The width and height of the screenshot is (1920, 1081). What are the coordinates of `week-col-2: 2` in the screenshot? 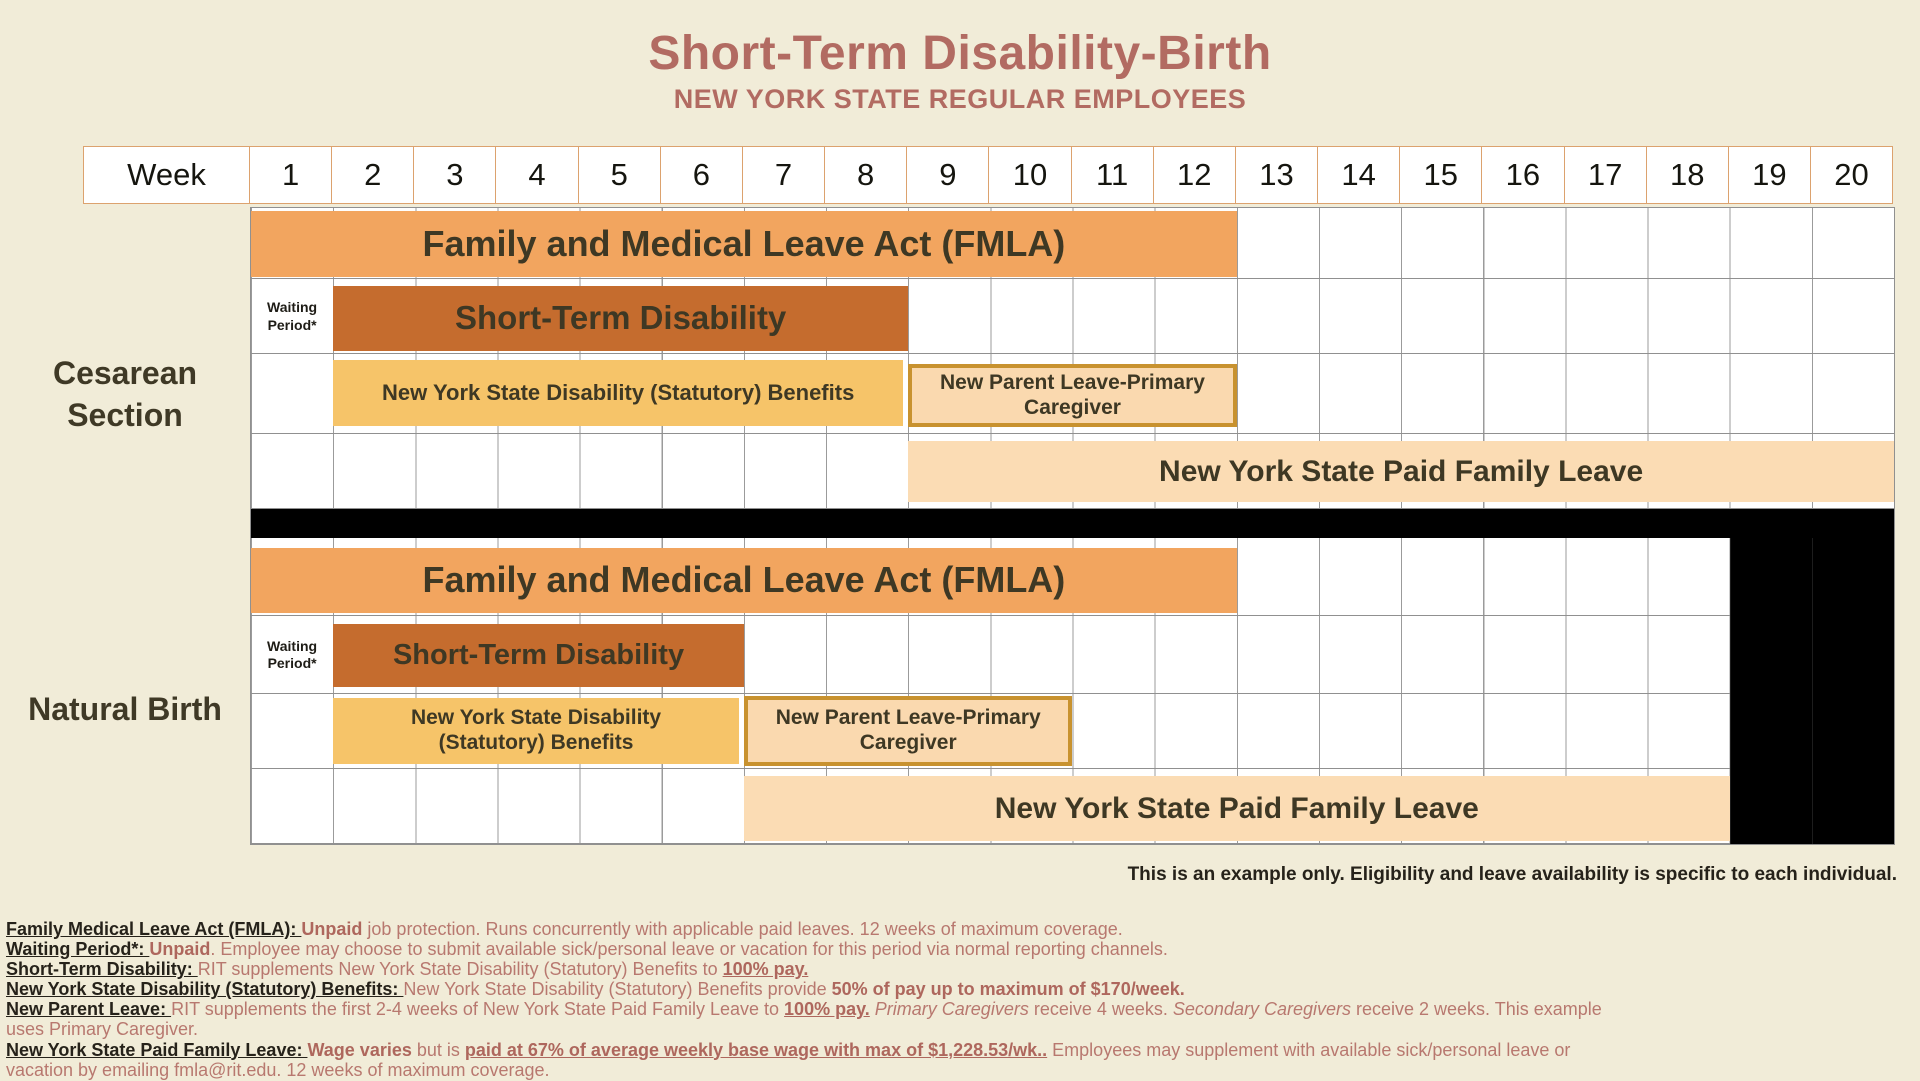 It's located at (373, 175).